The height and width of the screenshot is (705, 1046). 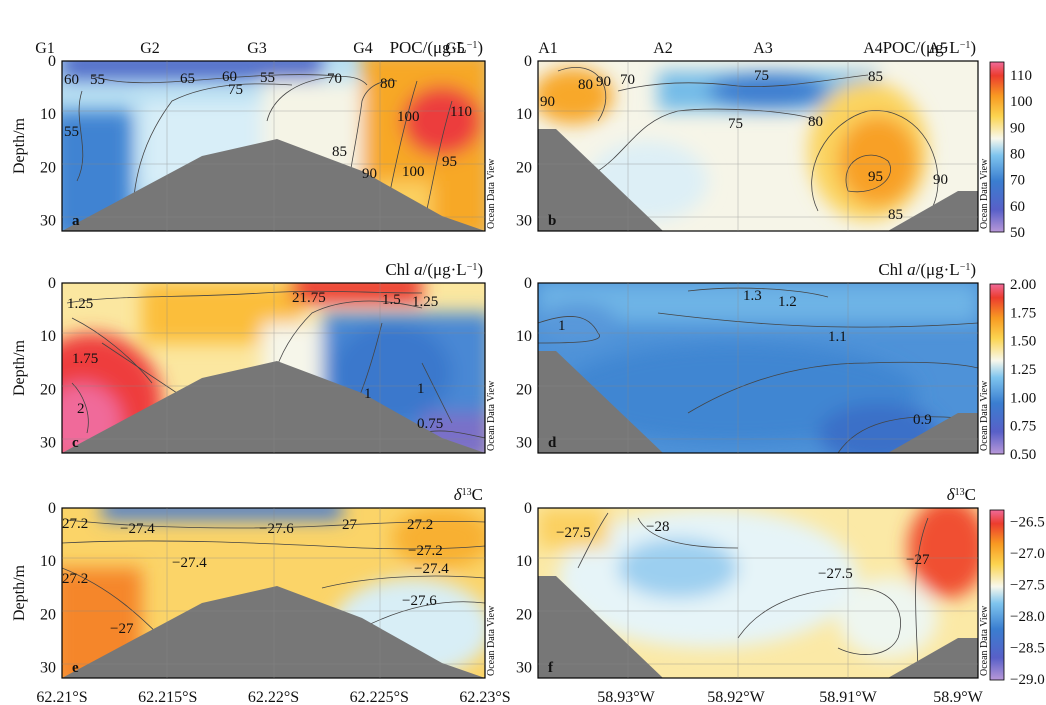 What do you see at coordinates (309, 298) in the screenshot?
I see `contour-label: 21.75` at bounding box center [309, 298].